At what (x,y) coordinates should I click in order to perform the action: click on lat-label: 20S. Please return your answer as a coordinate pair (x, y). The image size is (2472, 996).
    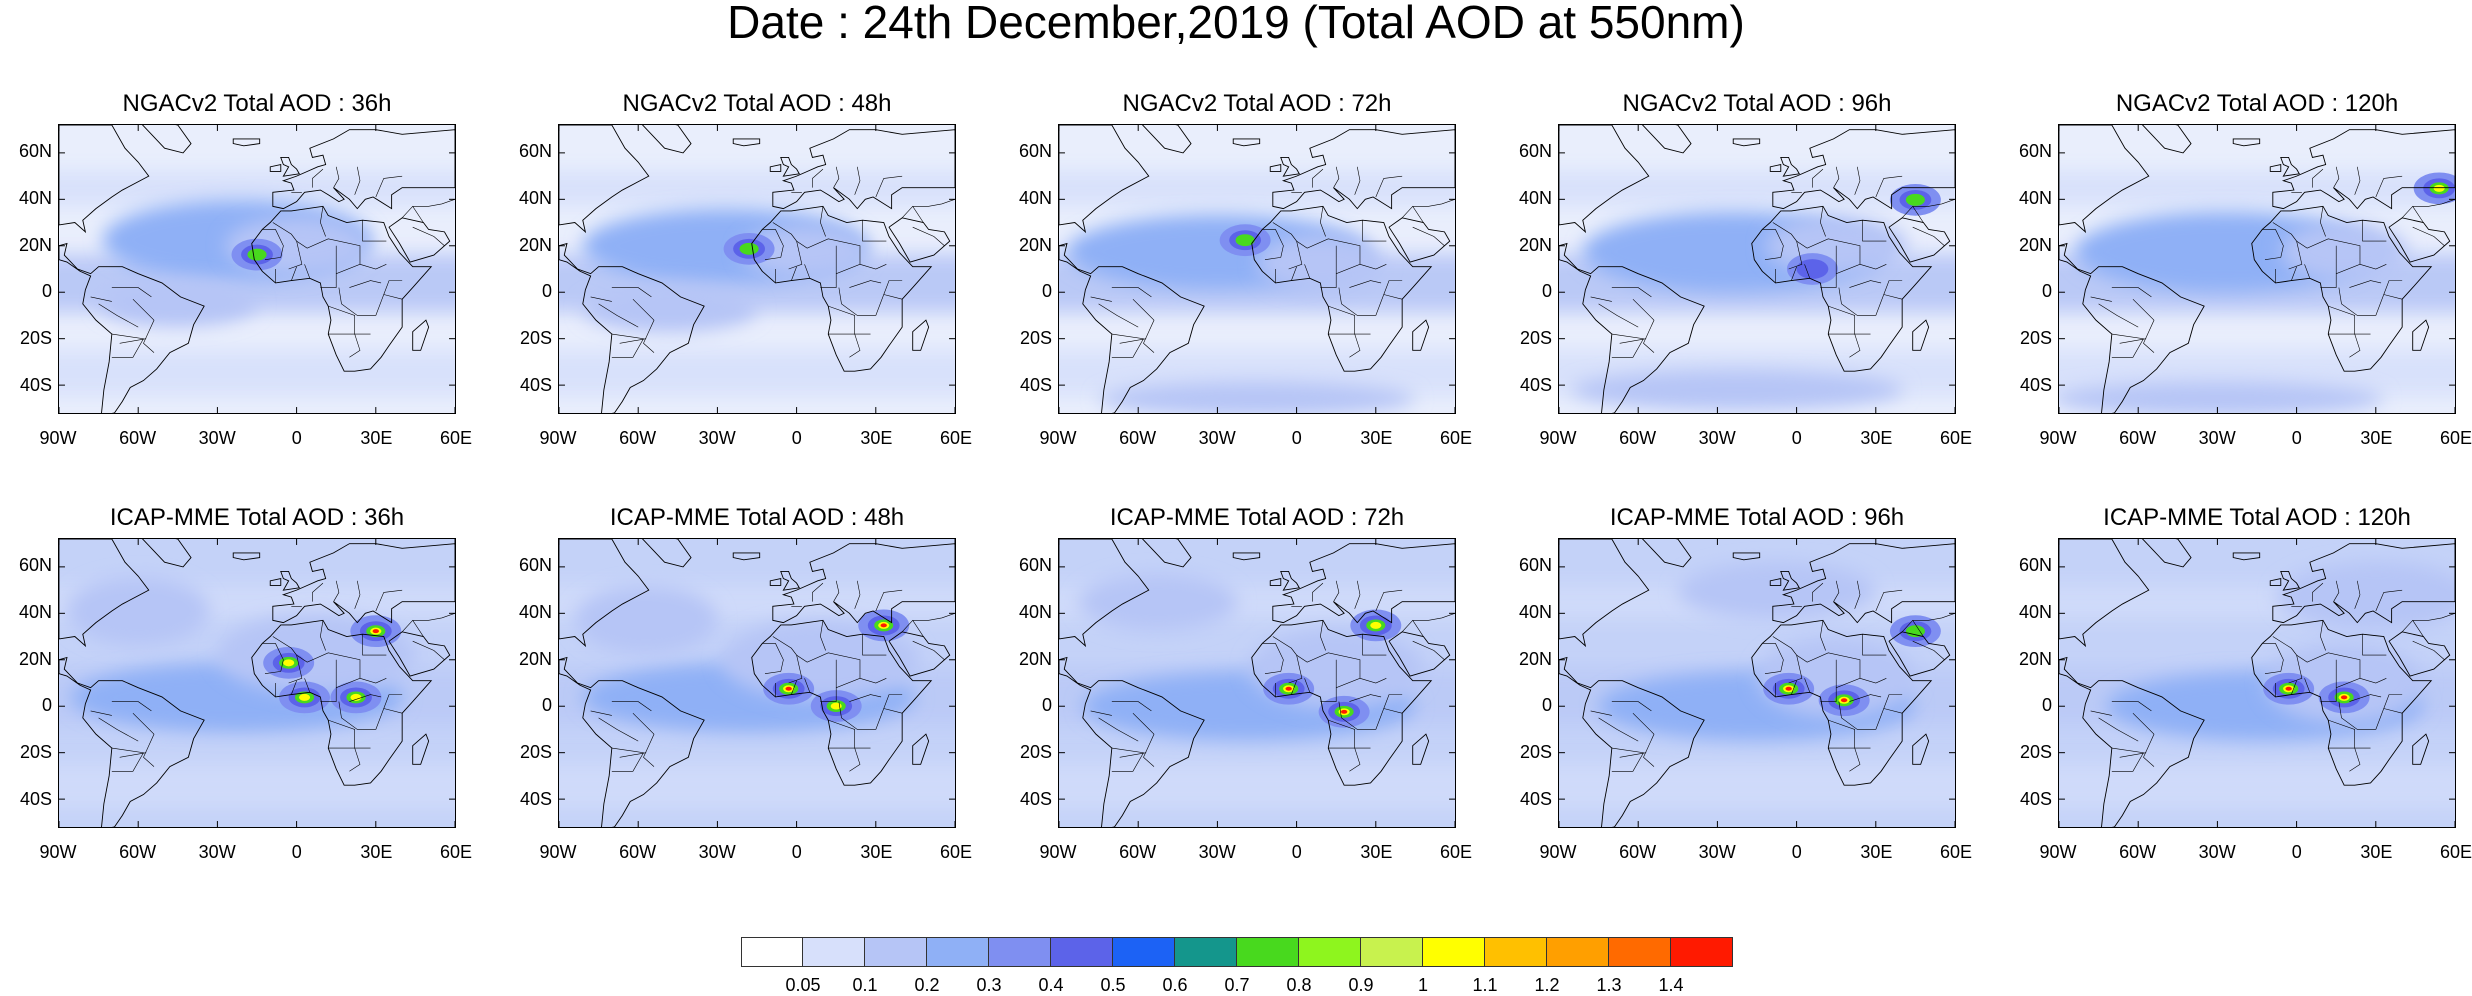
    Looking at the image, I should click on (535, 338).